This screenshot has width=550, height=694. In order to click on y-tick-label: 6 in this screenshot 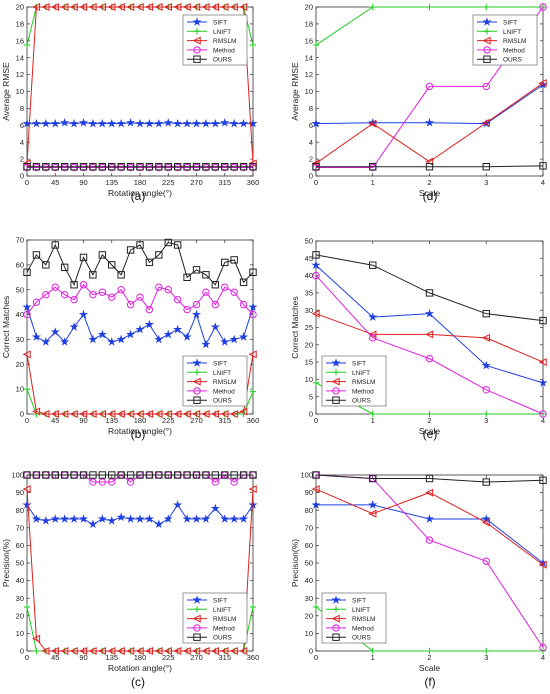, I will do `click(311, 125)`.